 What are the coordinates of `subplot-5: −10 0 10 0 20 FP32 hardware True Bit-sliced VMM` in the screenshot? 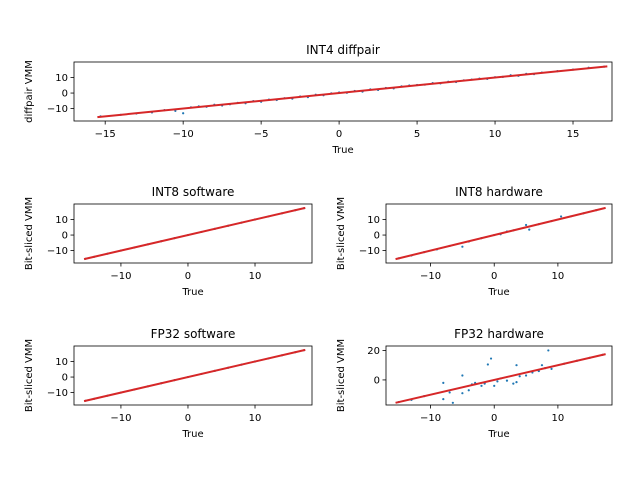 It's located at (474, 383).